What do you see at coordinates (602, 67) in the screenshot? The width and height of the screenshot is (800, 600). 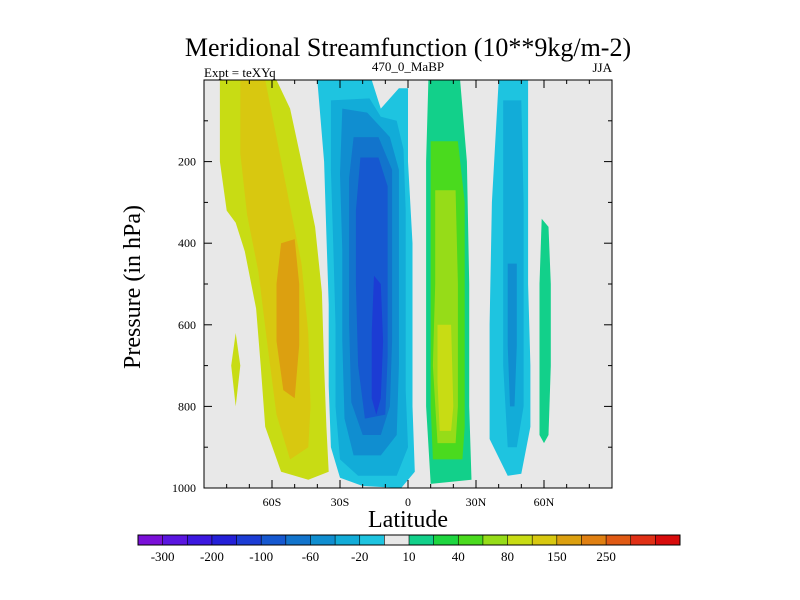 I see `season-label: JJA` at bounding box center [602, 67].